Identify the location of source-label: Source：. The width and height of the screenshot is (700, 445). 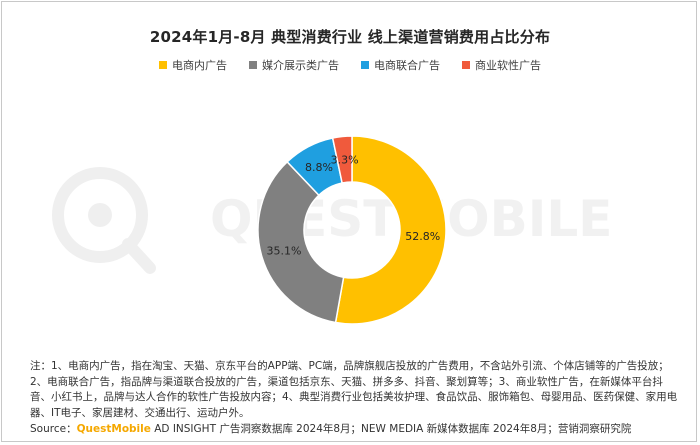
(53, 429).